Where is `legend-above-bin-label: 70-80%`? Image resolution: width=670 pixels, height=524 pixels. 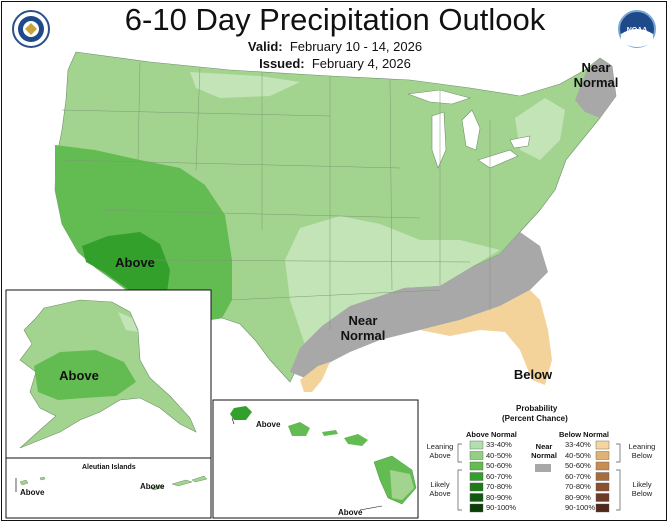 legend-above-bin-label: 70-80% is located at coordinates (499, 486).